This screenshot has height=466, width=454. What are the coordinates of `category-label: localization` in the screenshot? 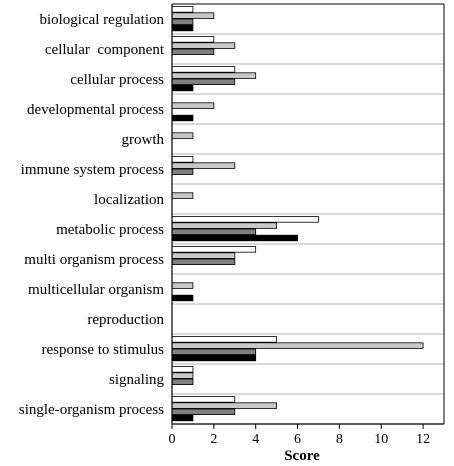 It's located at (129, 200).